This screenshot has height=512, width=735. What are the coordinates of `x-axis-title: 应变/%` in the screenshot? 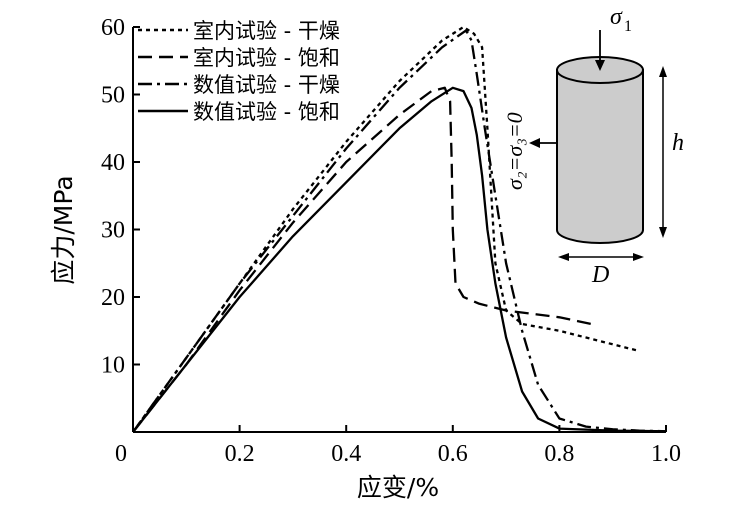 It's located at (398, 487).